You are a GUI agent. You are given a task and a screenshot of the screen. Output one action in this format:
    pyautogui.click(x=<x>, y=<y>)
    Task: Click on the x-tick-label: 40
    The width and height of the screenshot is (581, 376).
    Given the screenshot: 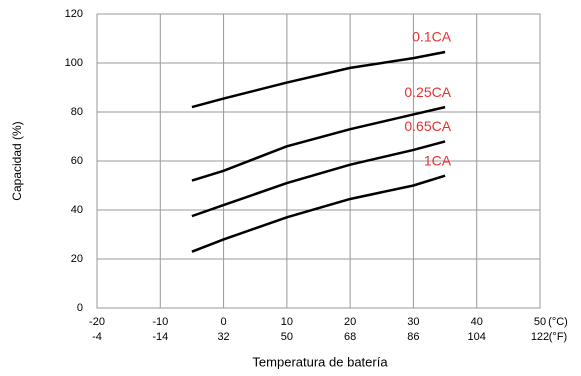 What is the action you would take?
    pyautogui.click(x=477, y=322)
    